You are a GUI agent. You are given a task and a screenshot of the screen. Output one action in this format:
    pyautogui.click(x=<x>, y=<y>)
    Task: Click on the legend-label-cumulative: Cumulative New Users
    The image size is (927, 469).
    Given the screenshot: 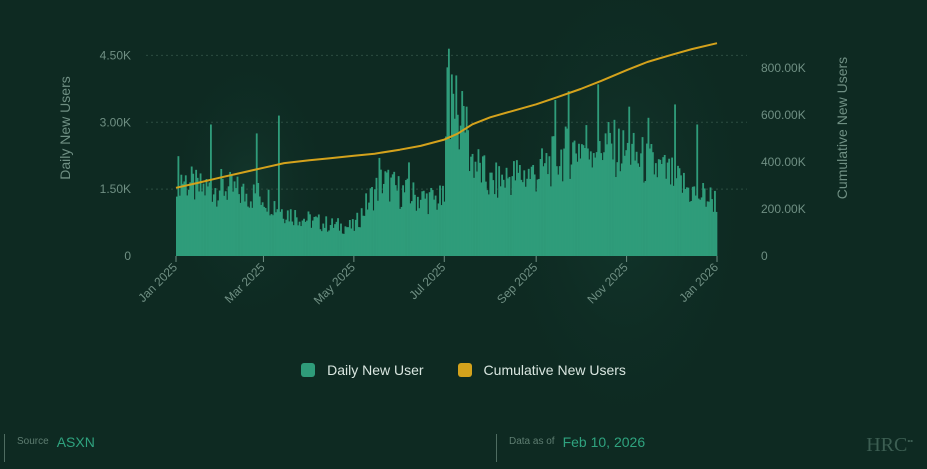 What is the action you would take?
    pyautogui.click(x=554, y=370)
    